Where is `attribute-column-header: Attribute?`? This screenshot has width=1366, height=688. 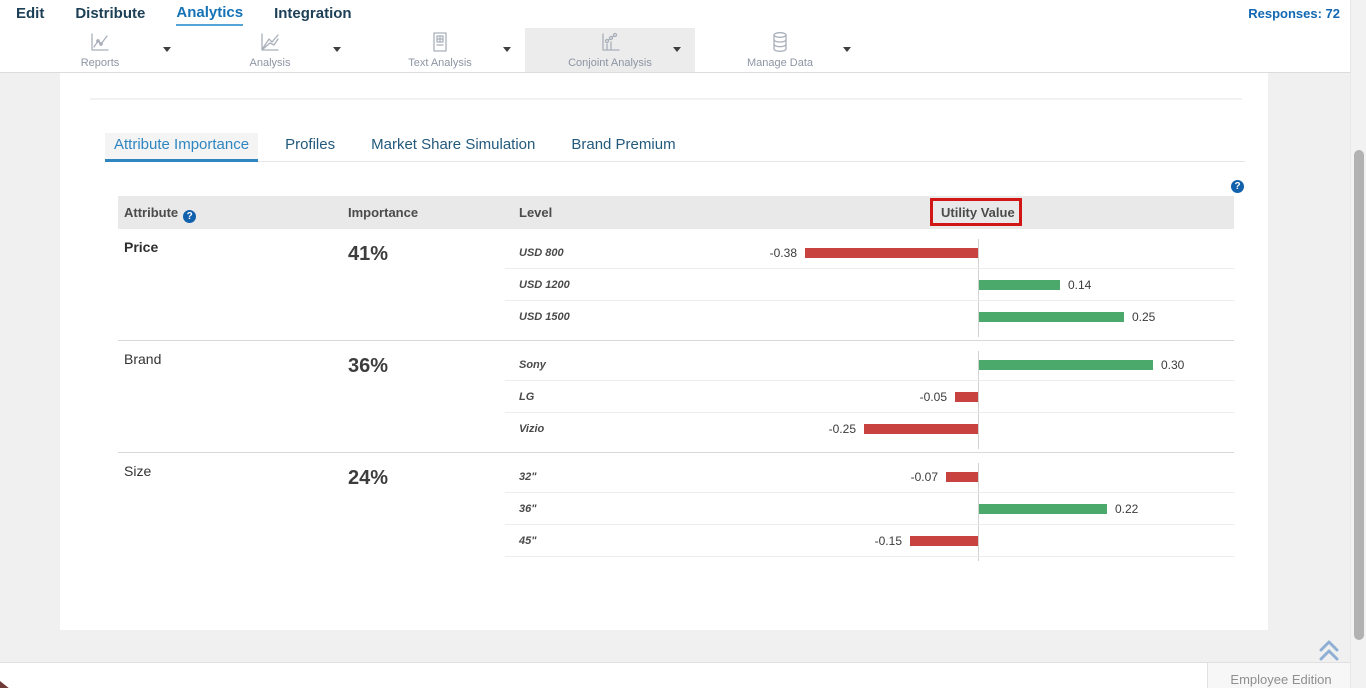 attribute-column-header: Attribute? is located at coordinates (160, 212).